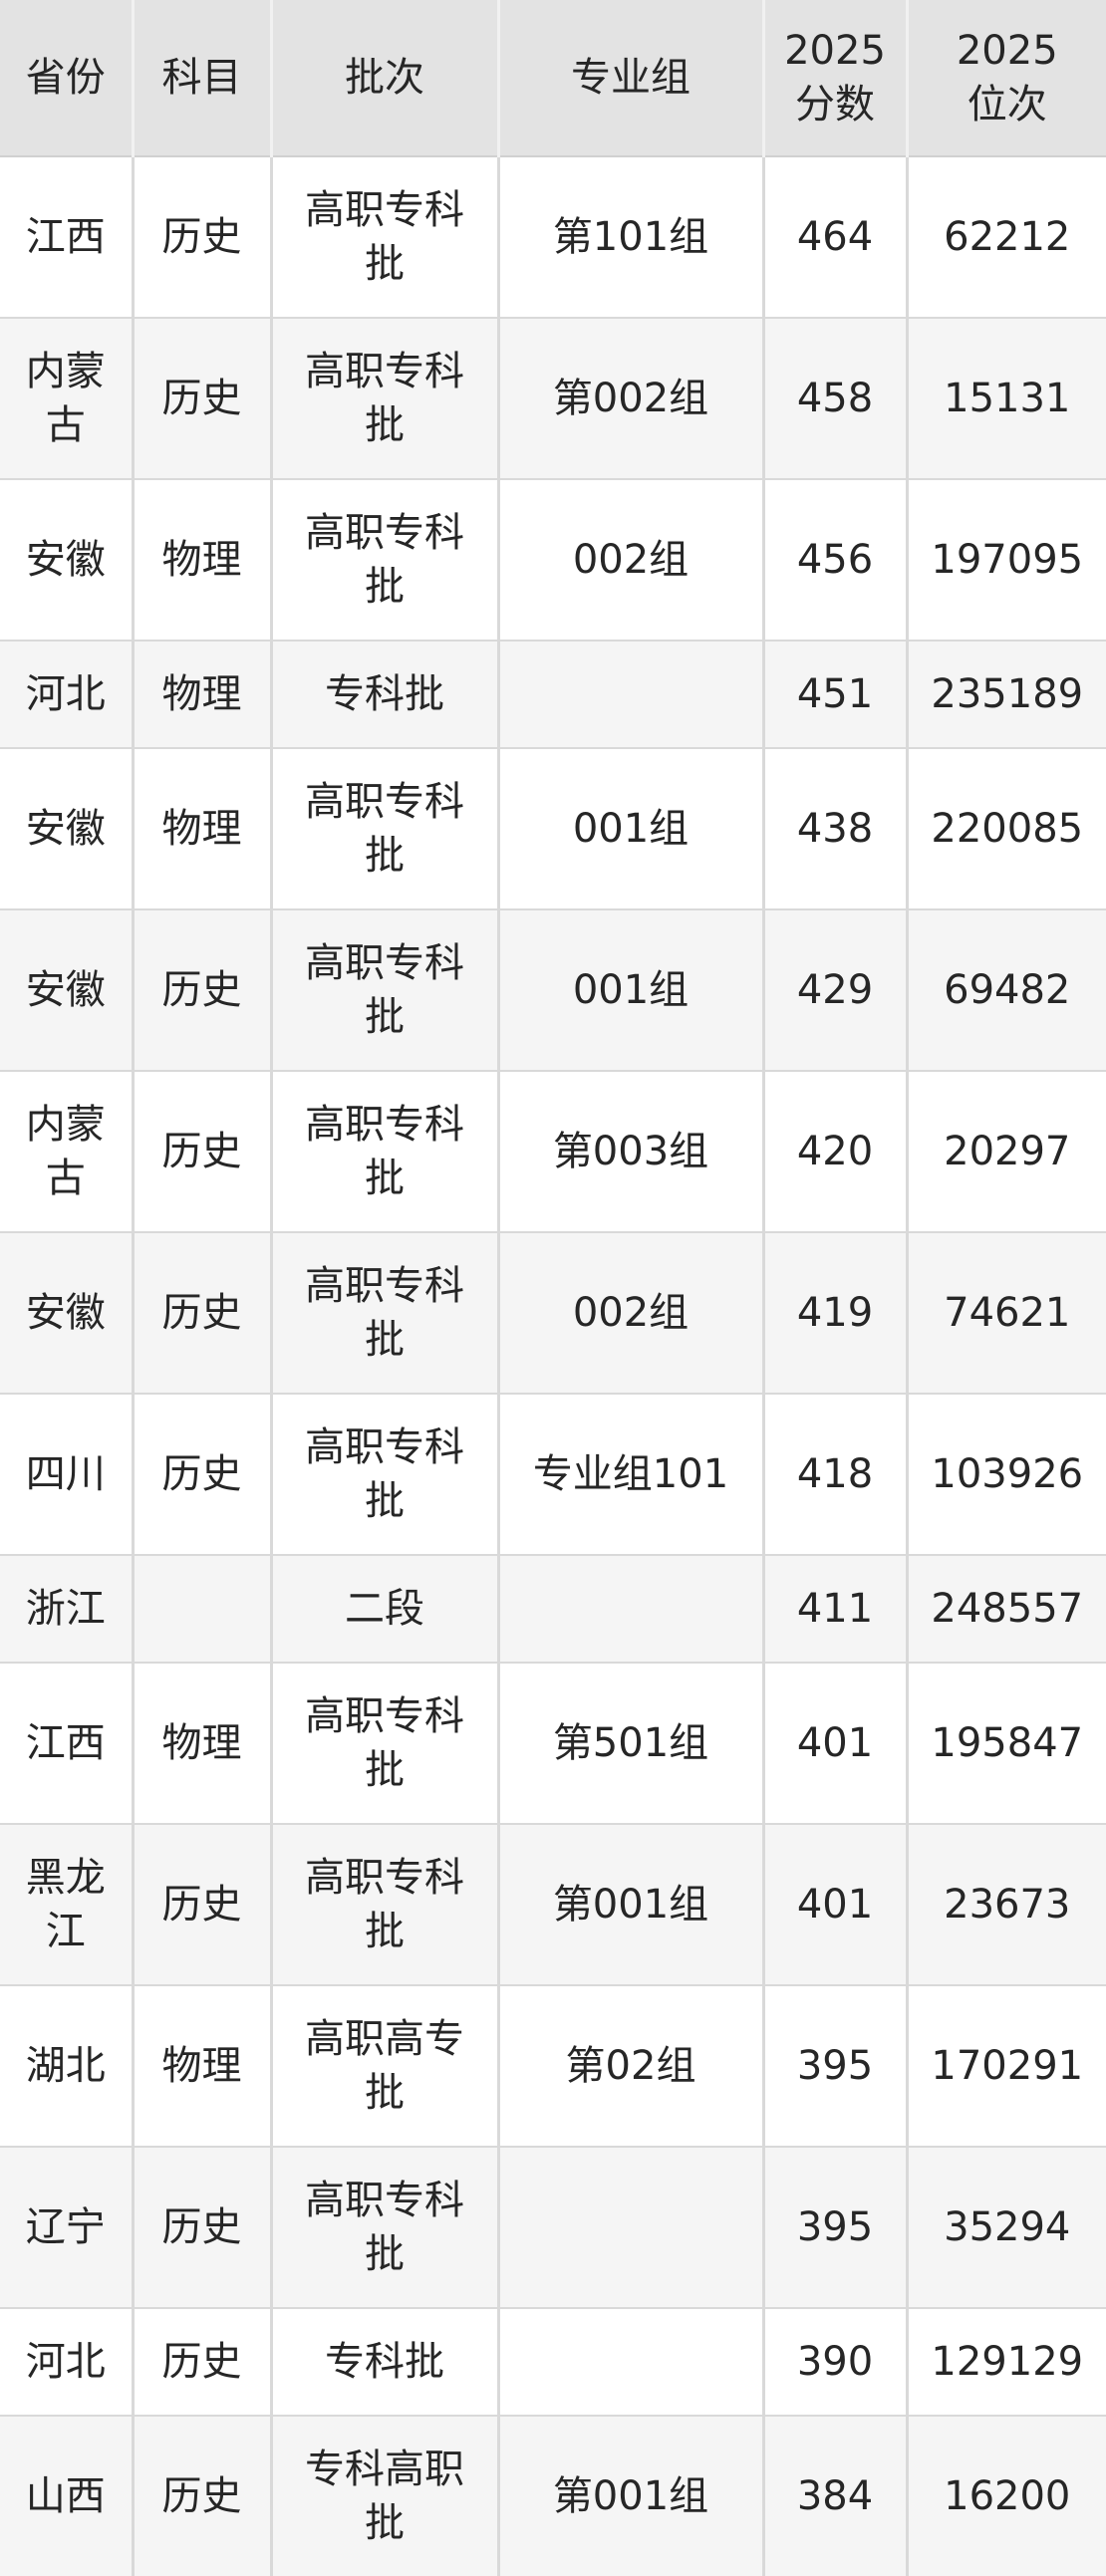 The image size is (1106, 2576). Describe the element at coordinates (386, 695) in the screenshot. I see `cell-batch: 专科批` at that location.